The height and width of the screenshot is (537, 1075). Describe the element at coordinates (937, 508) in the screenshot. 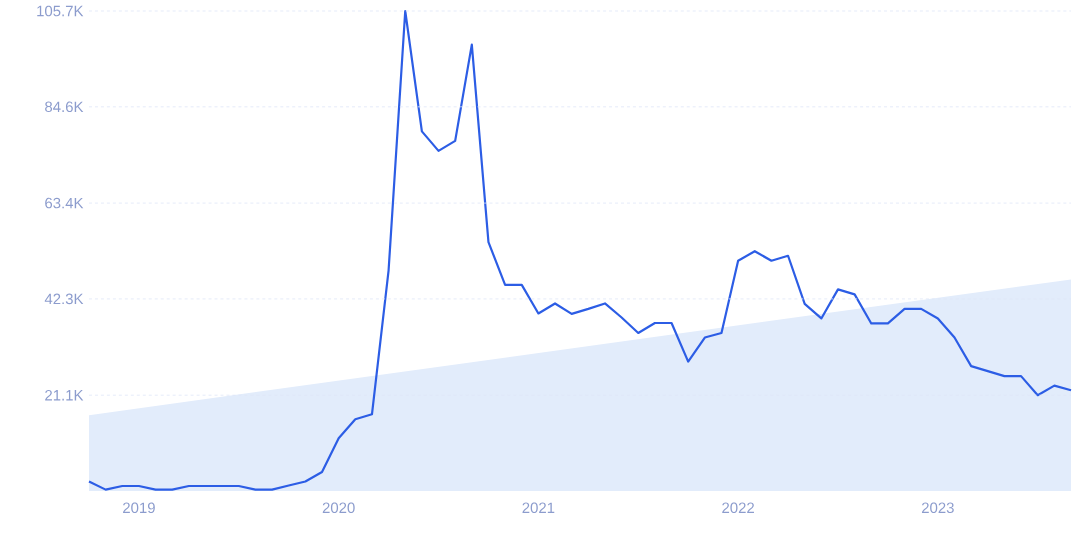

I see `x-tick-label: 2023` at that location.